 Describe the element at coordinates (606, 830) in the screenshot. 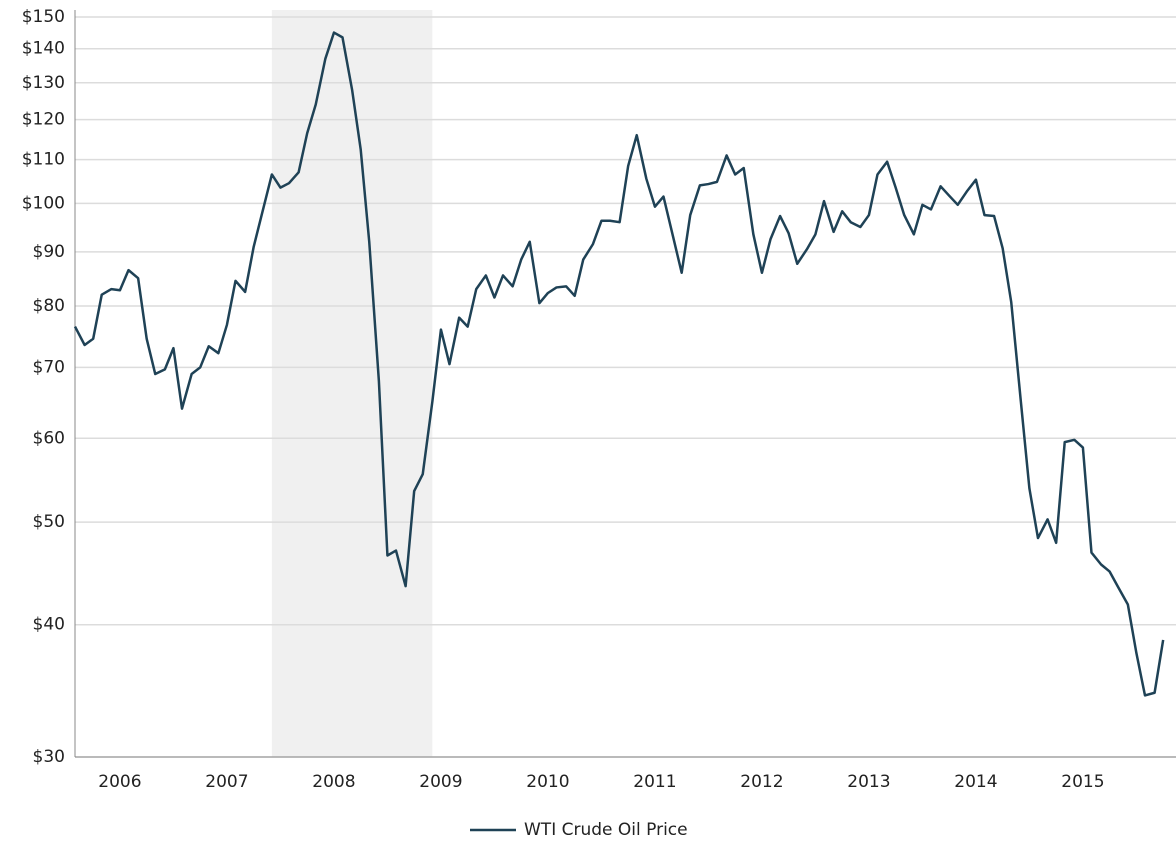

I see `legend-label: WTI Crude Oil Price` at that location.